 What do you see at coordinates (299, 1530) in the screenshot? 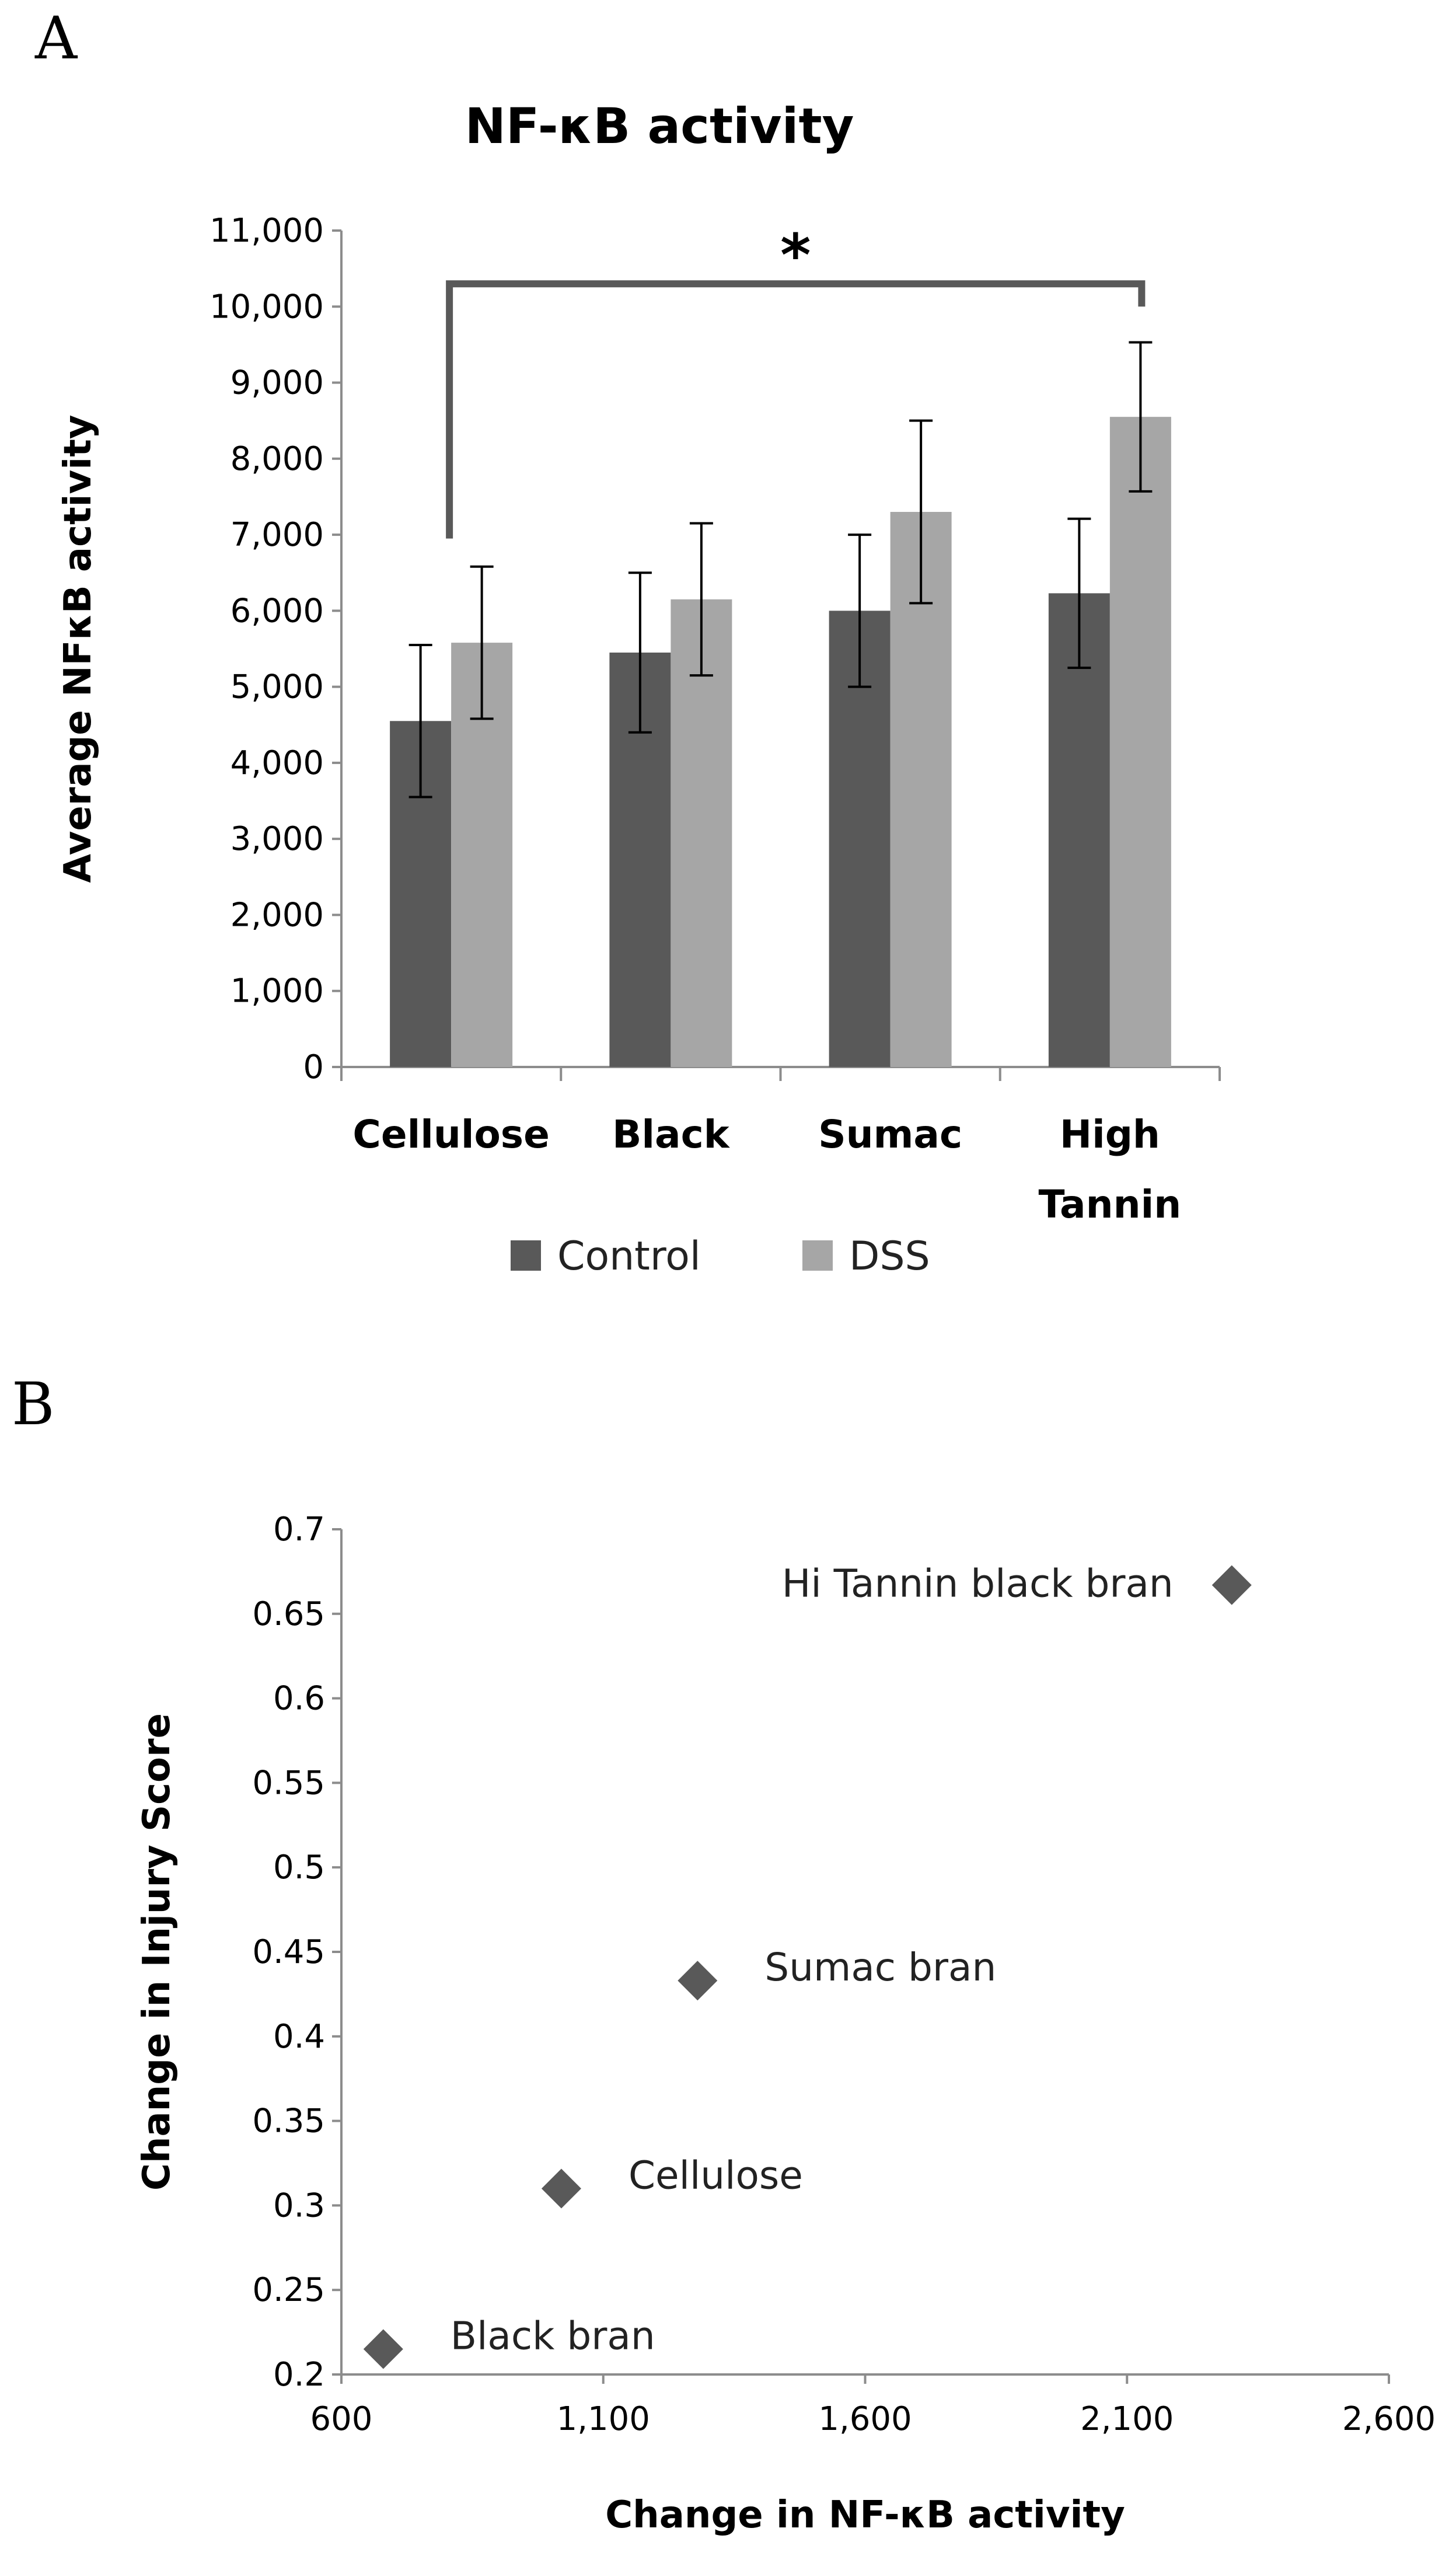
I see `y-tick-label: 0.7` at bounding box center [299, 1530].